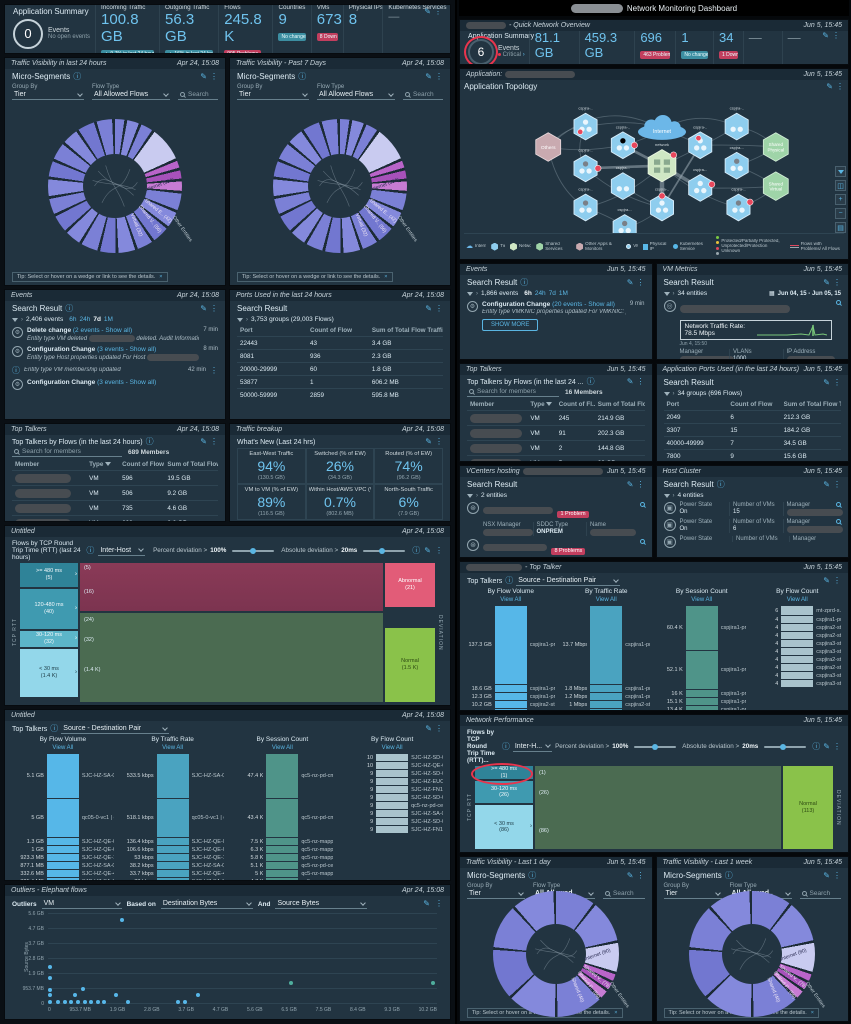 The height and width of the screenshot is (1024, 851). I want to click on time-range-tab: 6h, so click(528, 293).